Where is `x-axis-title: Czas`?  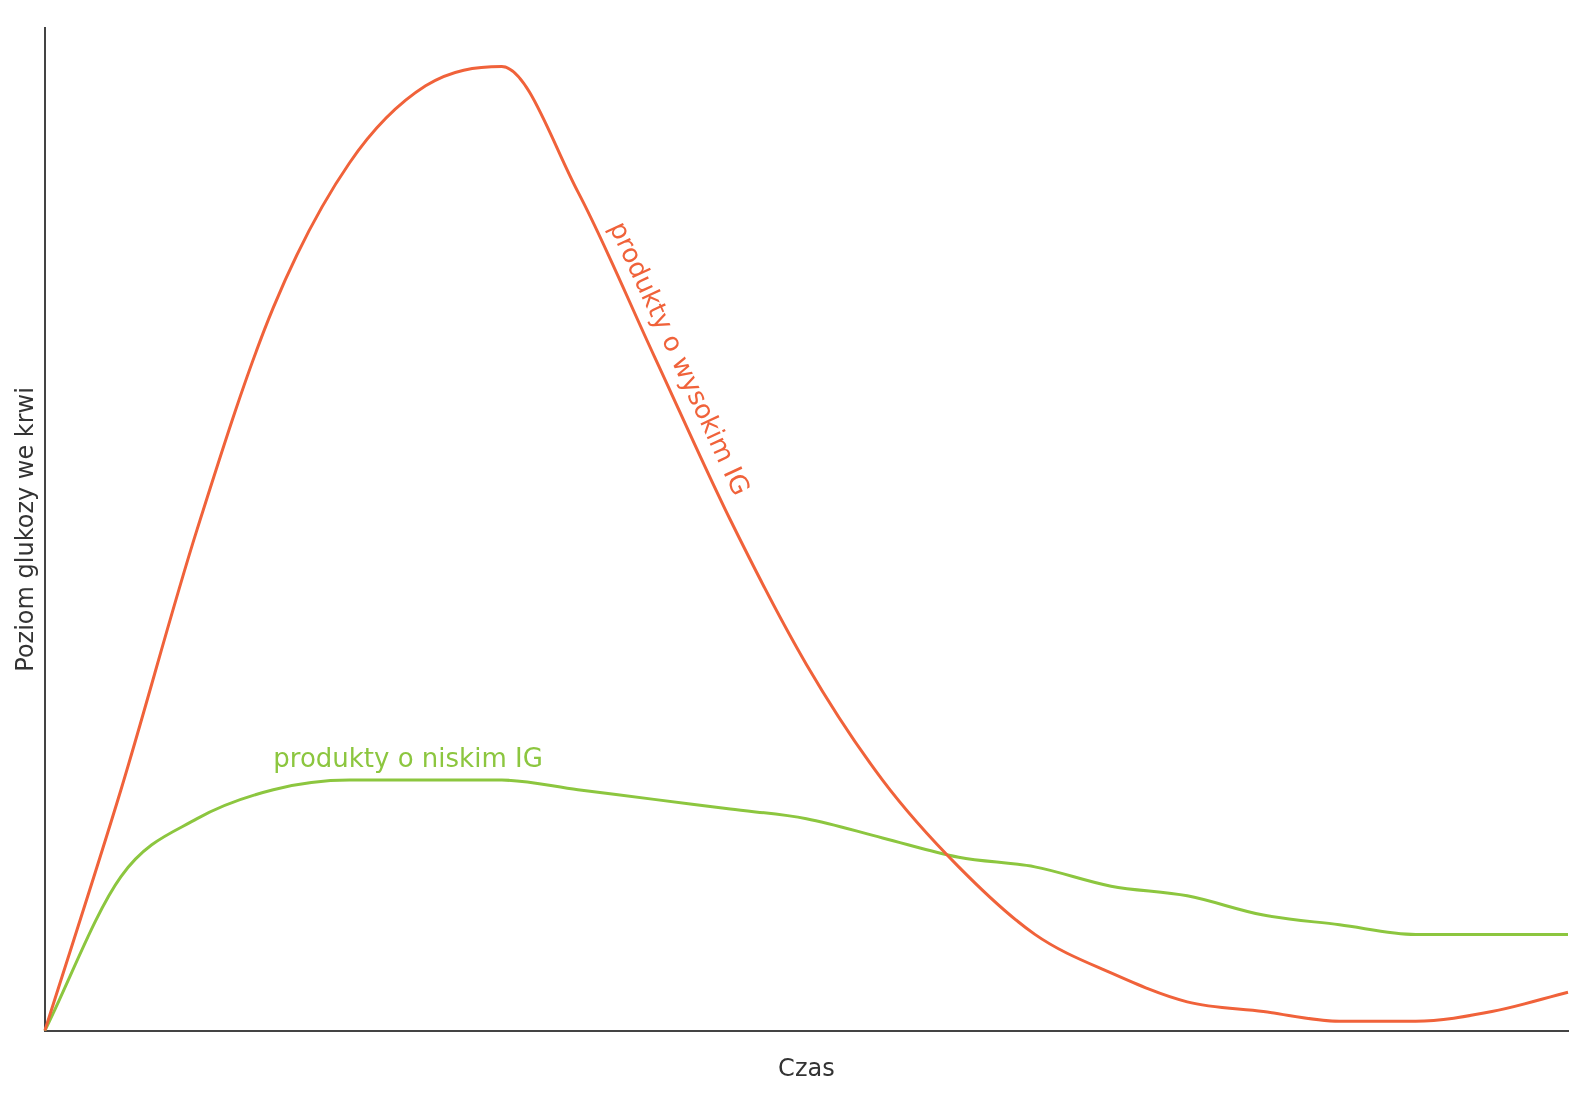
x-axis-title: Czas is located at coordinates (806, 1067).